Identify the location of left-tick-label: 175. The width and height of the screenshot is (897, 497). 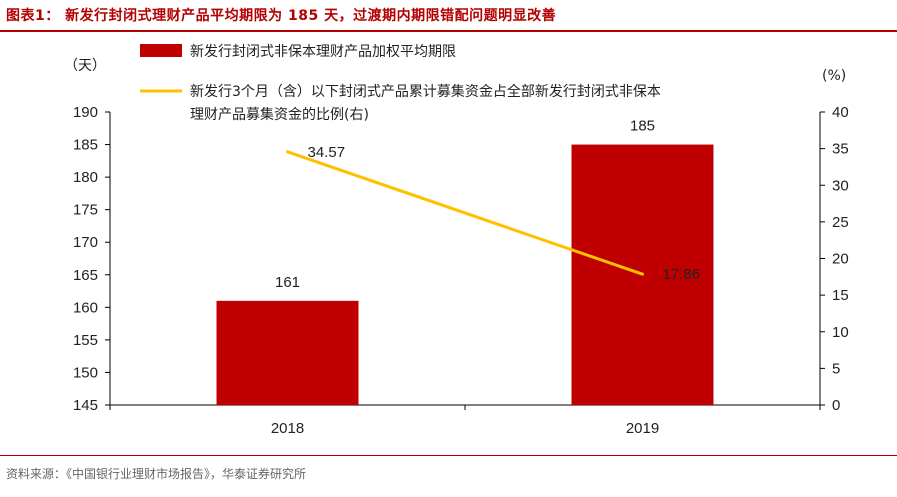
(85, 210).